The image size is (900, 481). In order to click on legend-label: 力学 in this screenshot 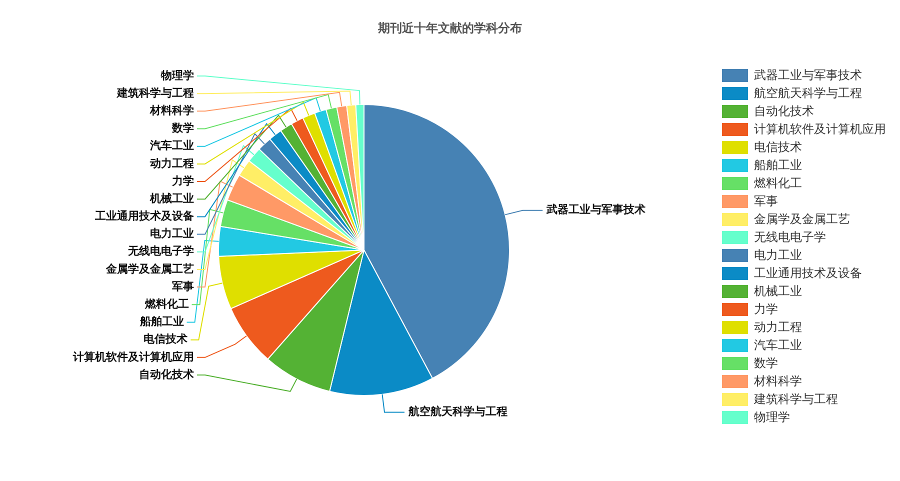, I will do `click(766, 309)`.